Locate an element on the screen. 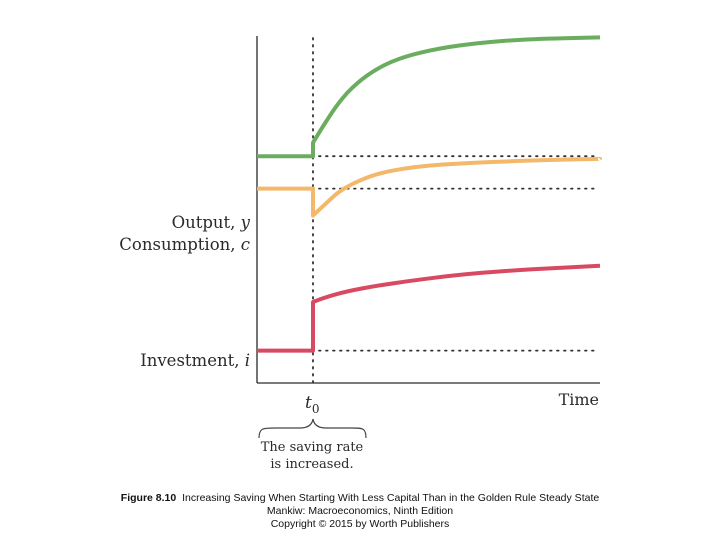  series-line-investment is located at coordinates (429, 308).